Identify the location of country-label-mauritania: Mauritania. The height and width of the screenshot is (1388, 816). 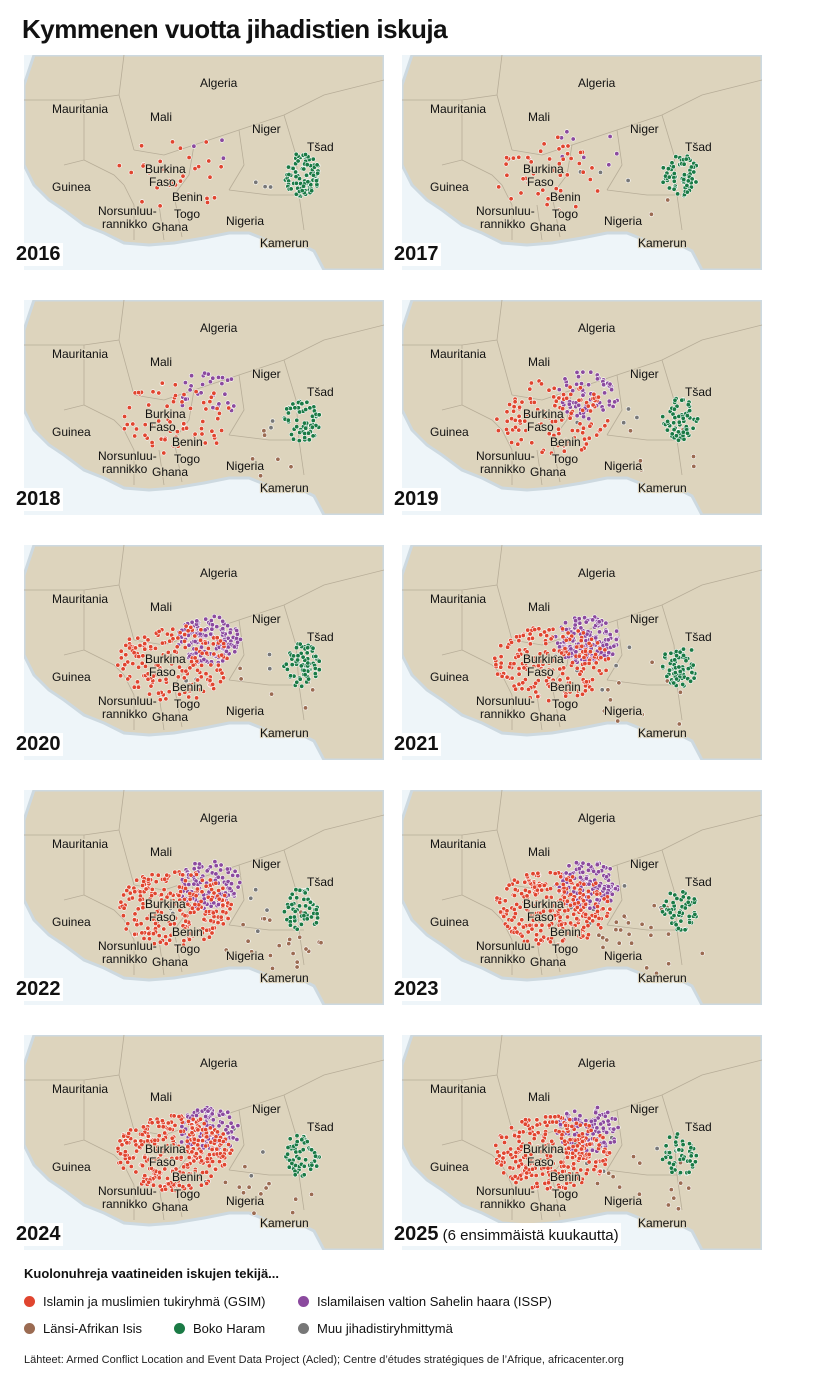
(458, 599).